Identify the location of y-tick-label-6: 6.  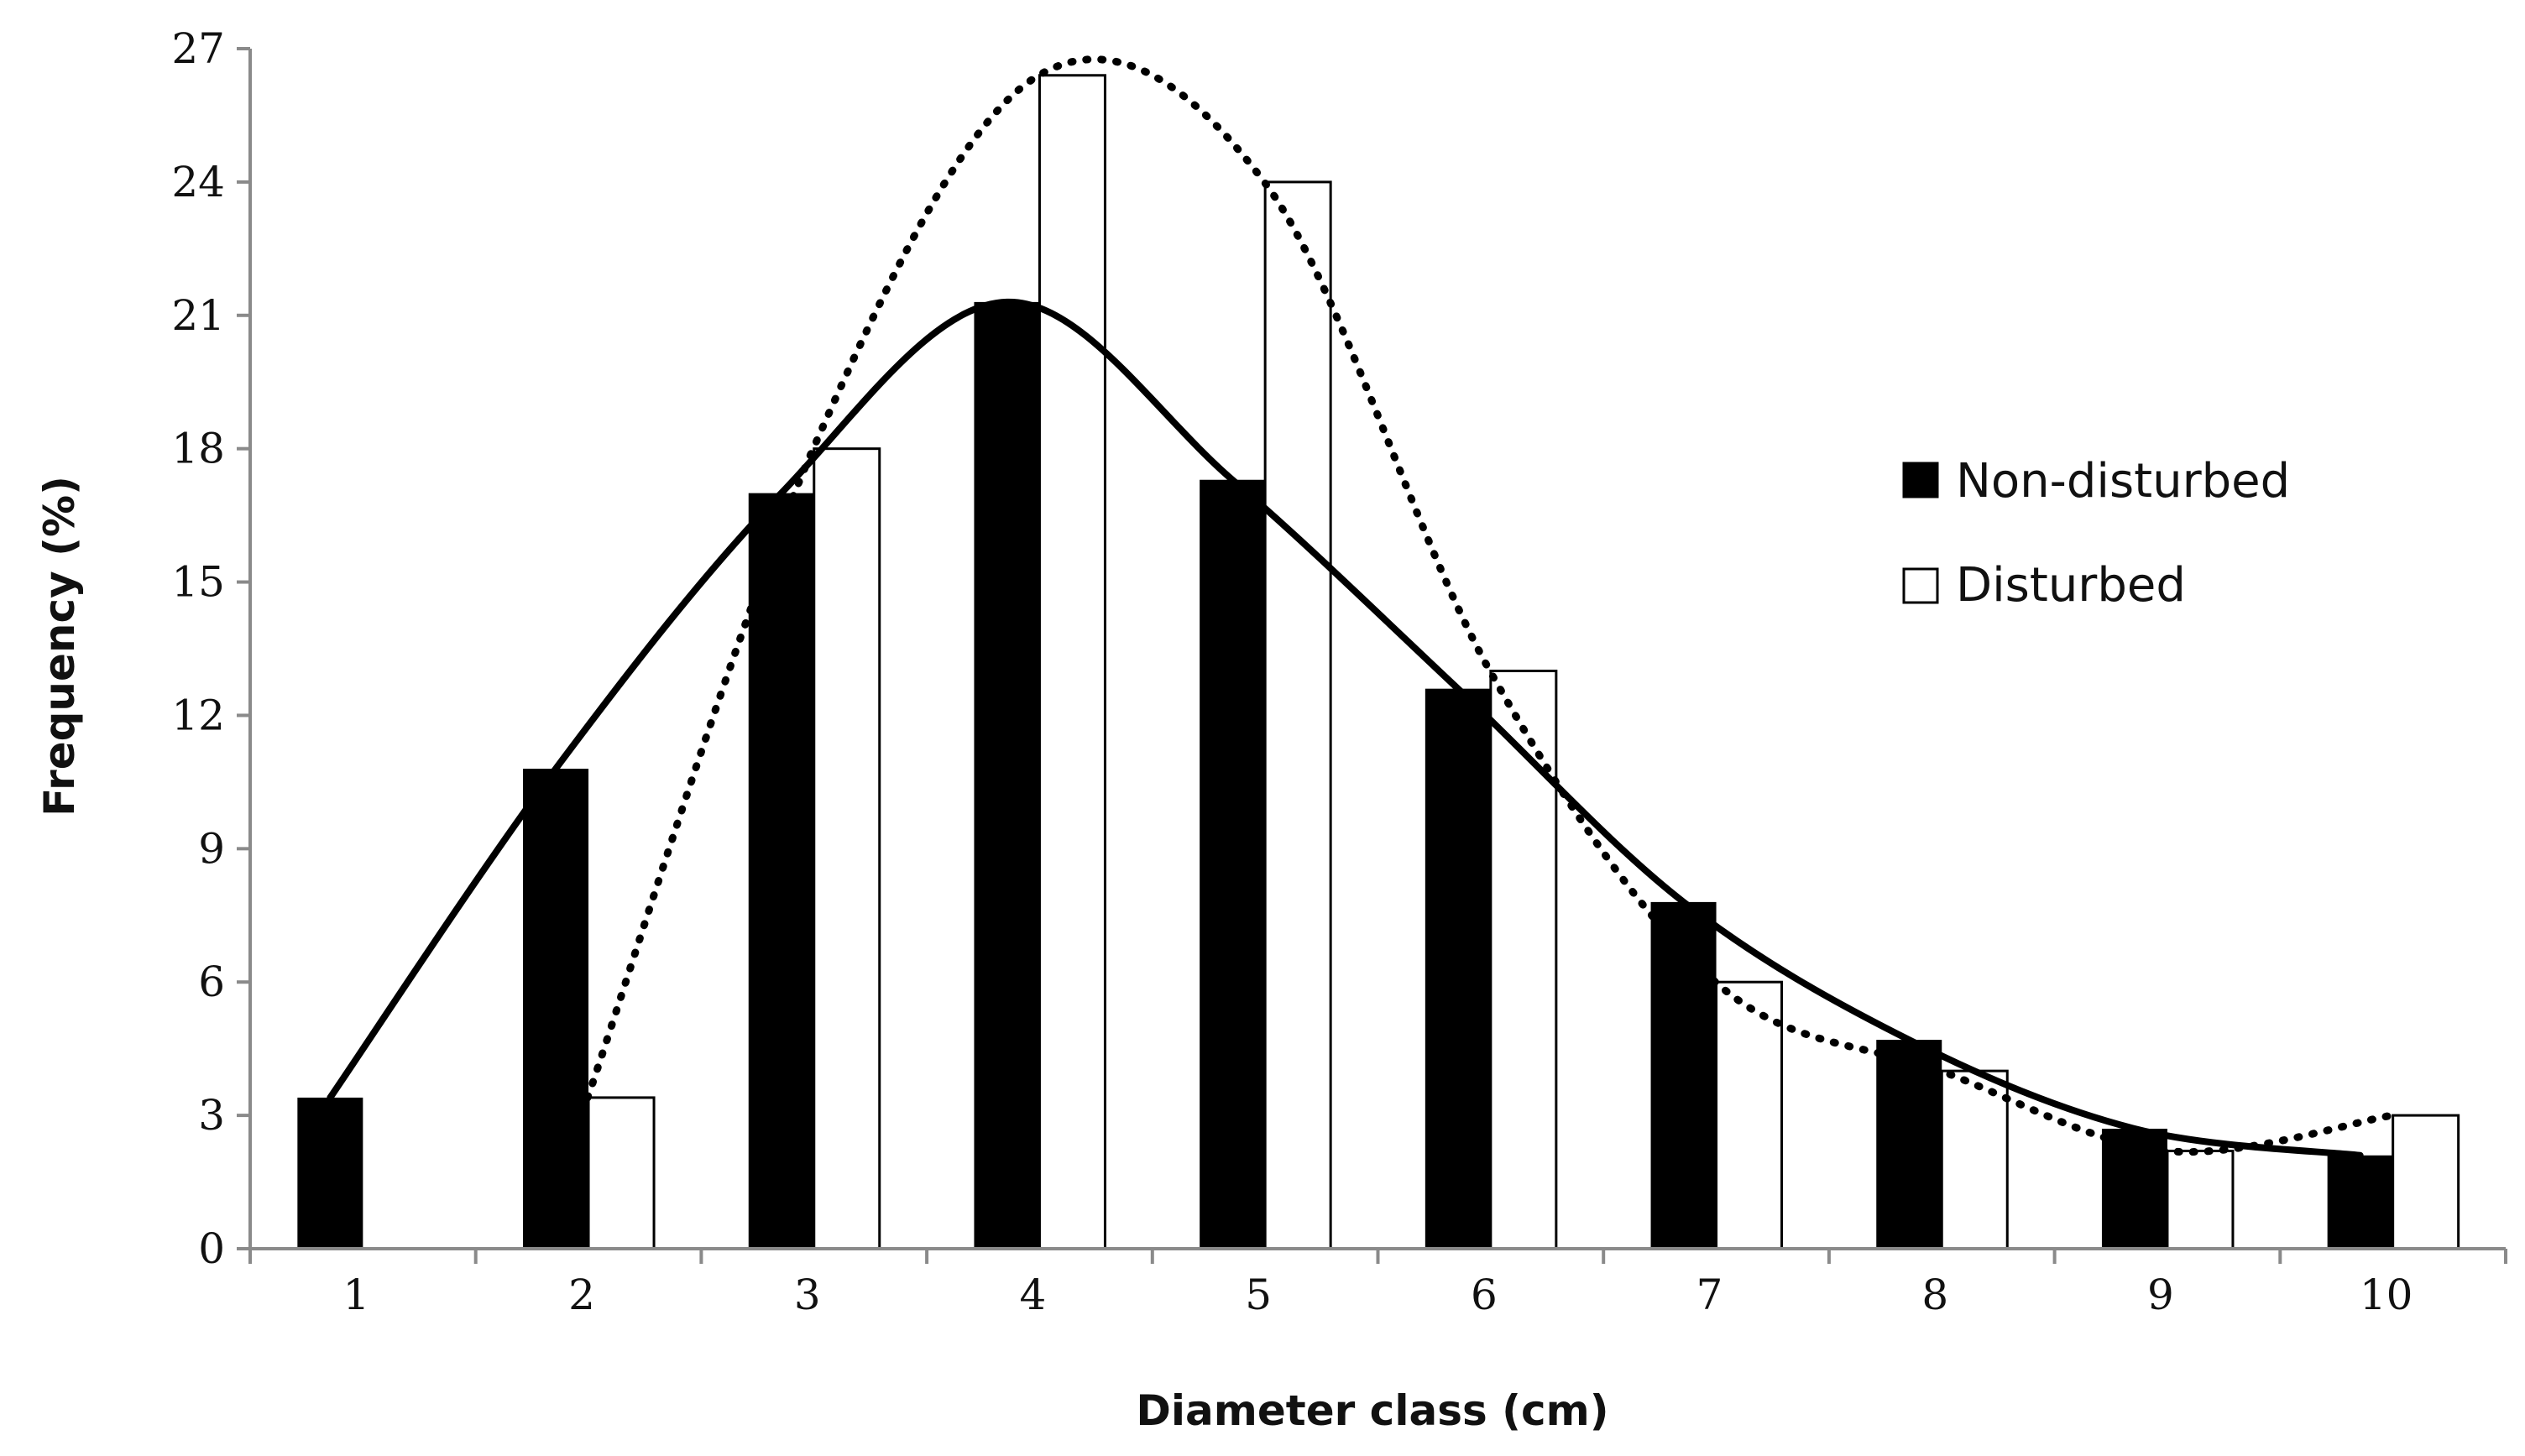
(211, 982).